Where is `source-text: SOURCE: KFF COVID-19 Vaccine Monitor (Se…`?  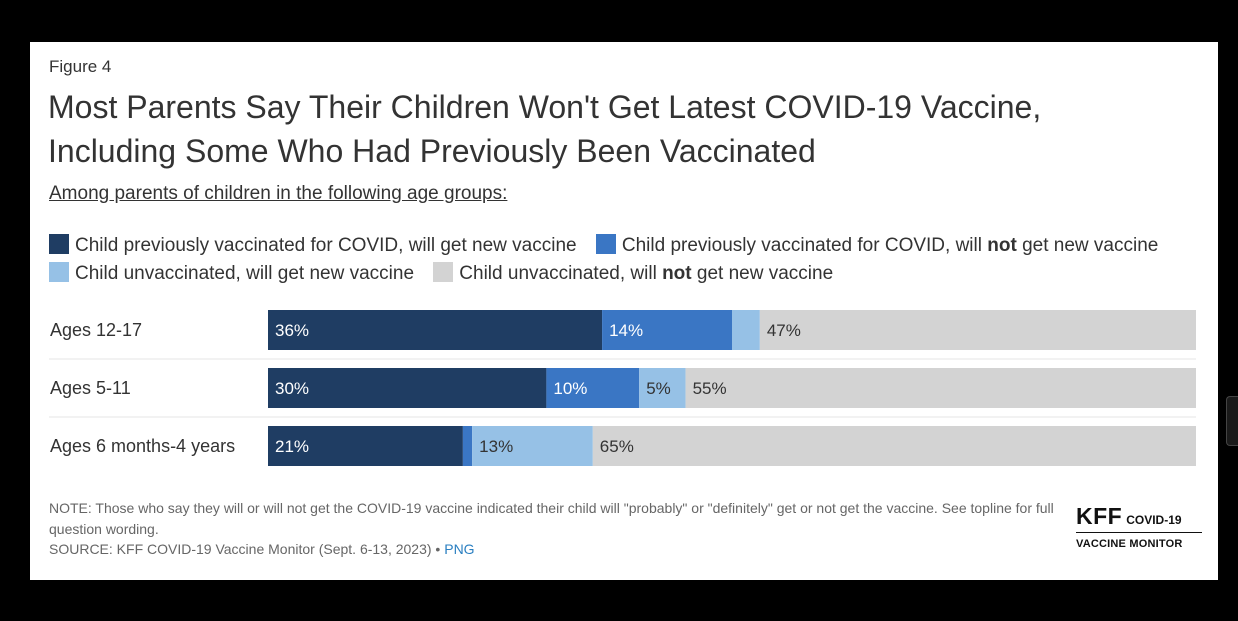
source-text: SOURCE: KFF COVID-19 Vaccine Monitor (Se… is located at coordinates (247, 549).